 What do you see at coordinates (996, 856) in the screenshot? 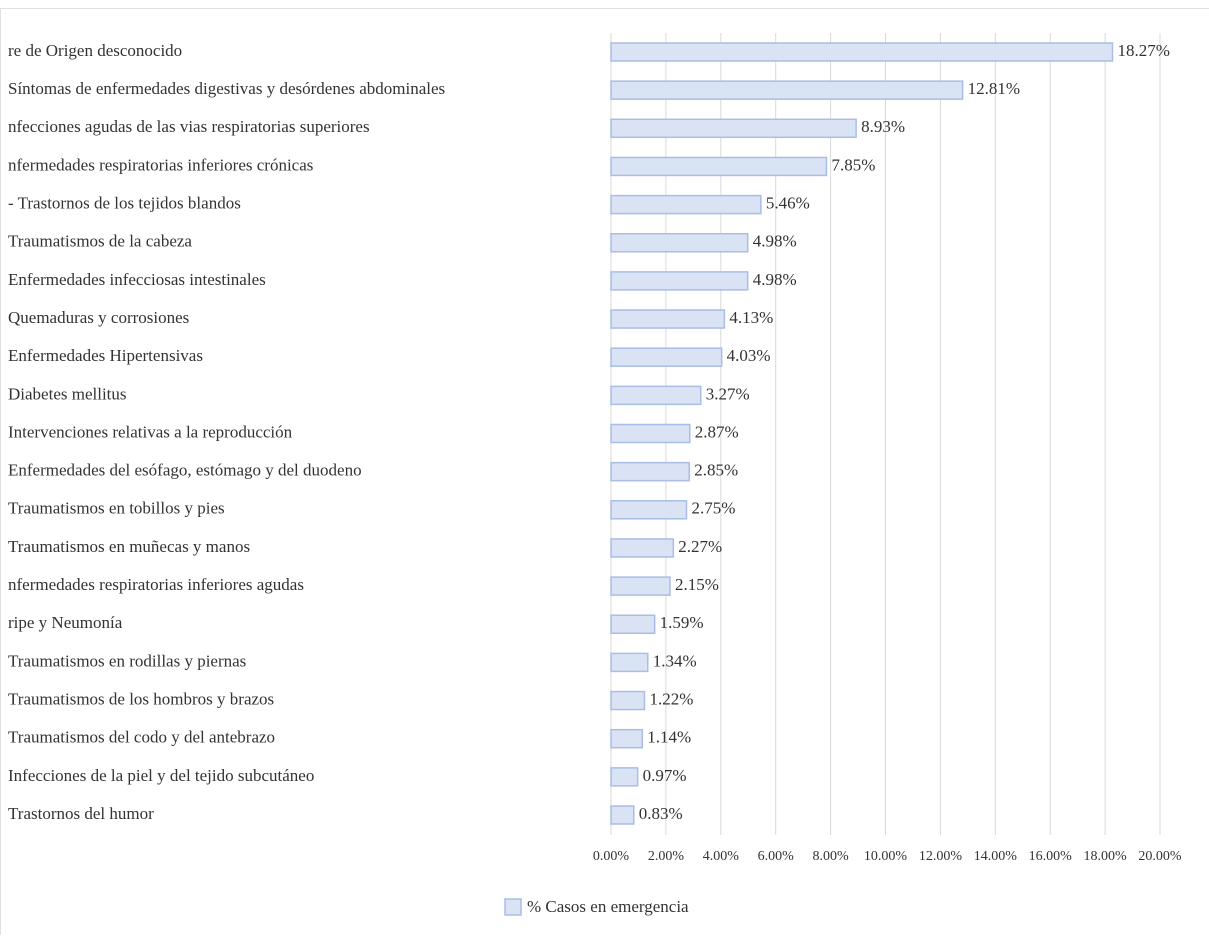
I see `x-tick-label: 14.00%` at bounding box center [996, 856].